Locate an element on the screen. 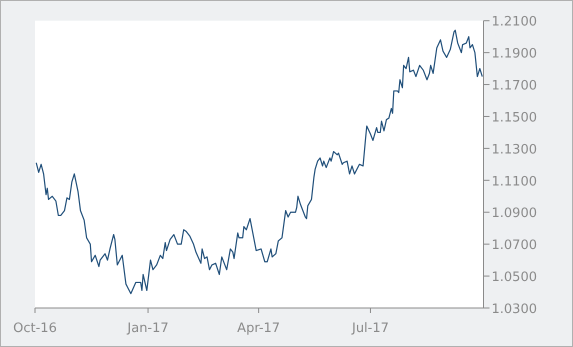 The width and height of the screenshot is (573, 347). y-tick-label: 1.1700 is located at coordinates (514, 86).